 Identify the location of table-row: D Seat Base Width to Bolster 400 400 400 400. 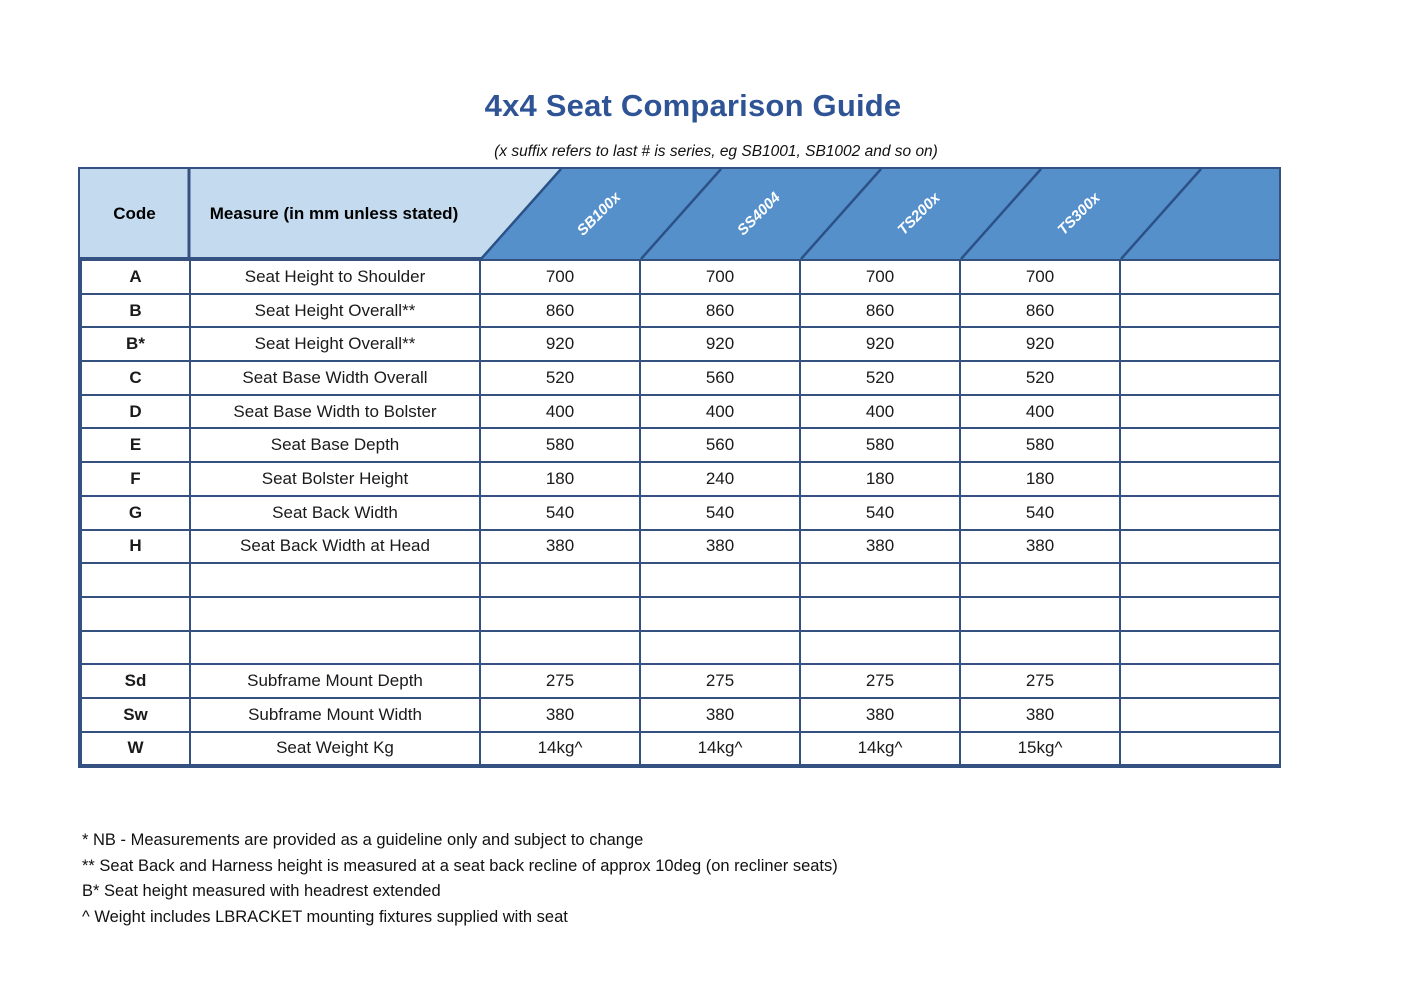
(680, 411).